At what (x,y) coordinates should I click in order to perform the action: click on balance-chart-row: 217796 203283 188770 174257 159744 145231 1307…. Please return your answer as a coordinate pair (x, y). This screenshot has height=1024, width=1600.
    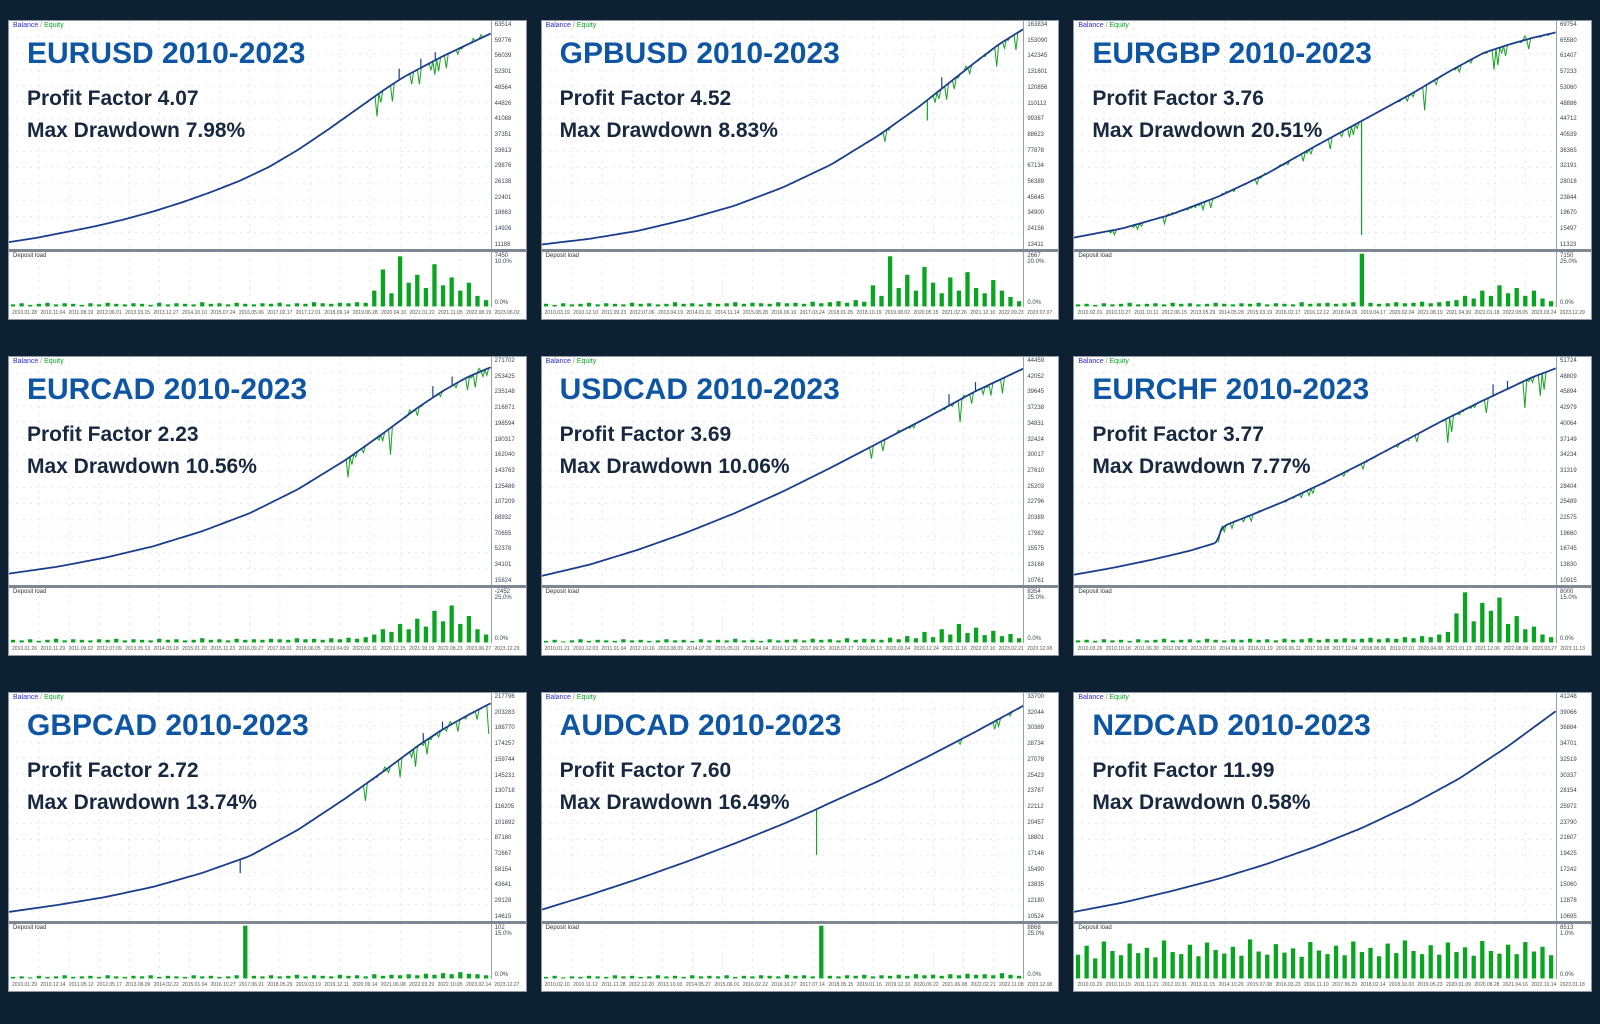
    Looking at the image, I should click on (267, 807).